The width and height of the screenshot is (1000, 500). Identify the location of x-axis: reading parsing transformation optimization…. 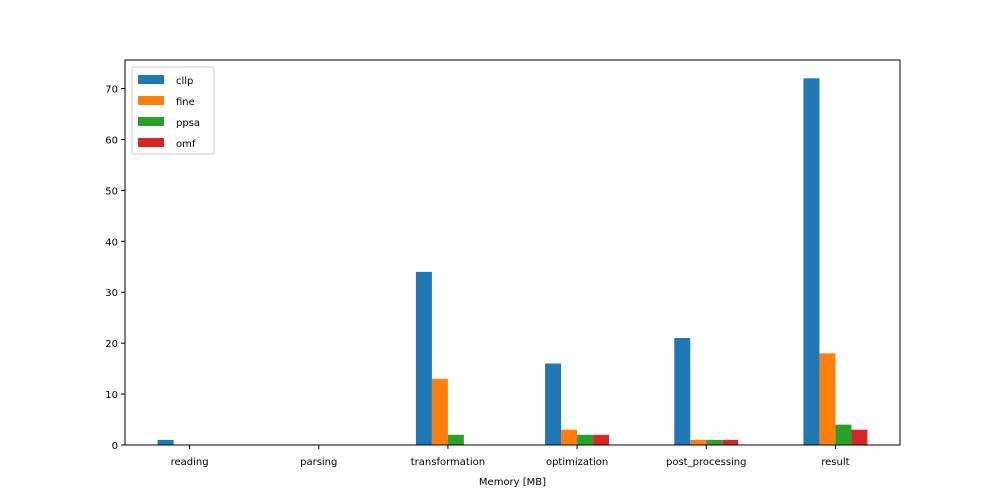
(510, 456).